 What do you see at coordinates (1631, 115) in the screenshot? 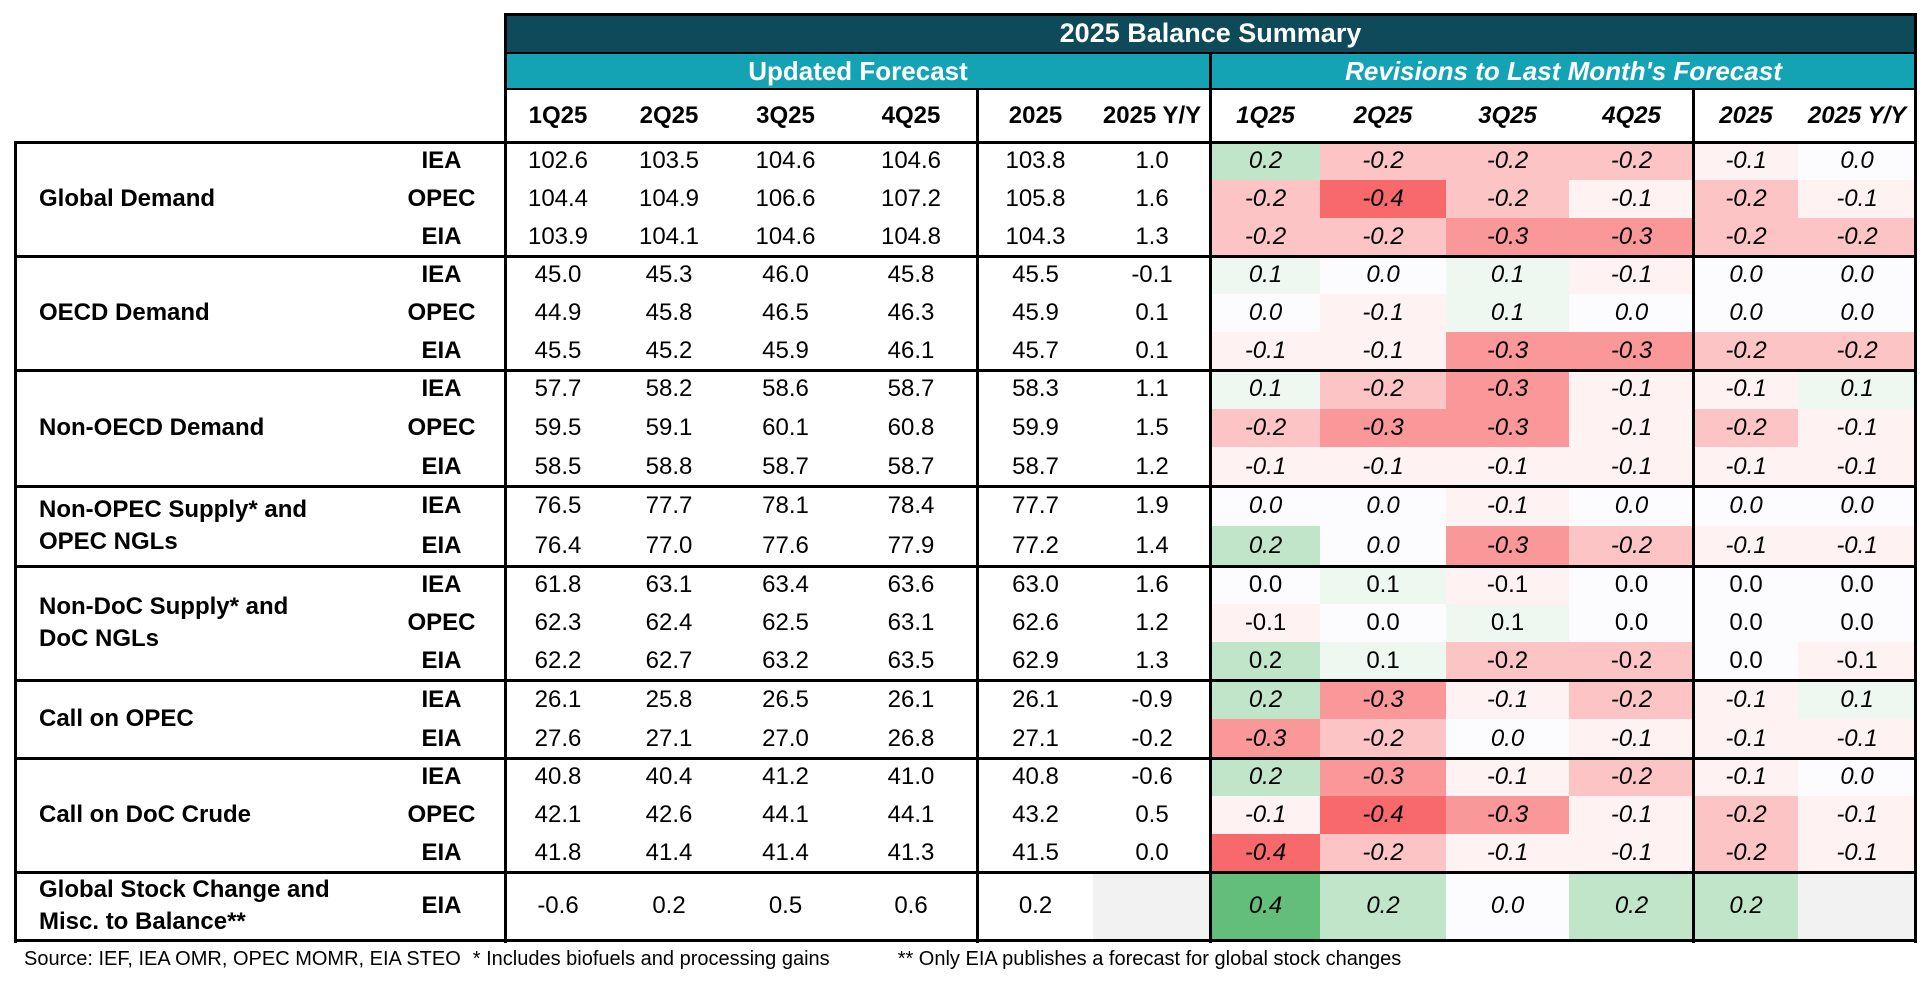
I see `revision-column-header: 4Q25` at bounding box center [1631, 115].